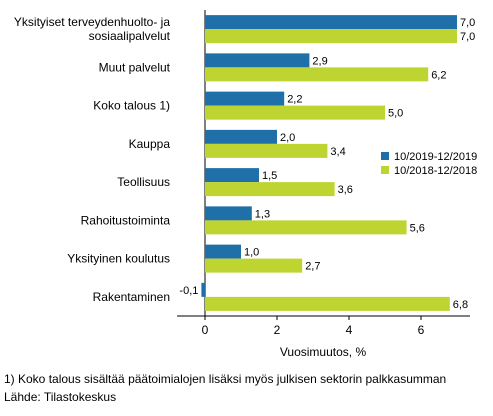 The image size is (493, 416). I want to click on category-label: Koko talous 1), so click(131, 106).